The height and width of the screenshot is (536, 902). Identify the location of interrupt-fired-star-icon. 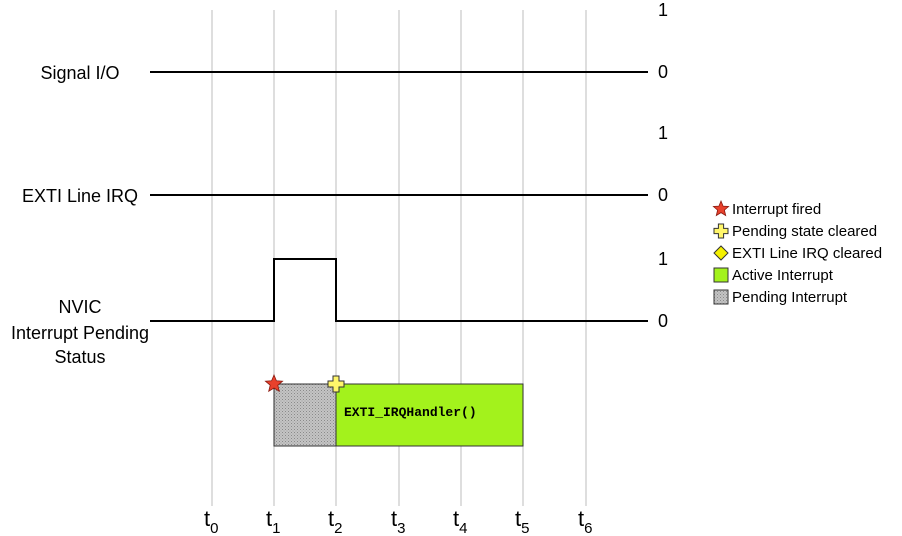
(274, 383).